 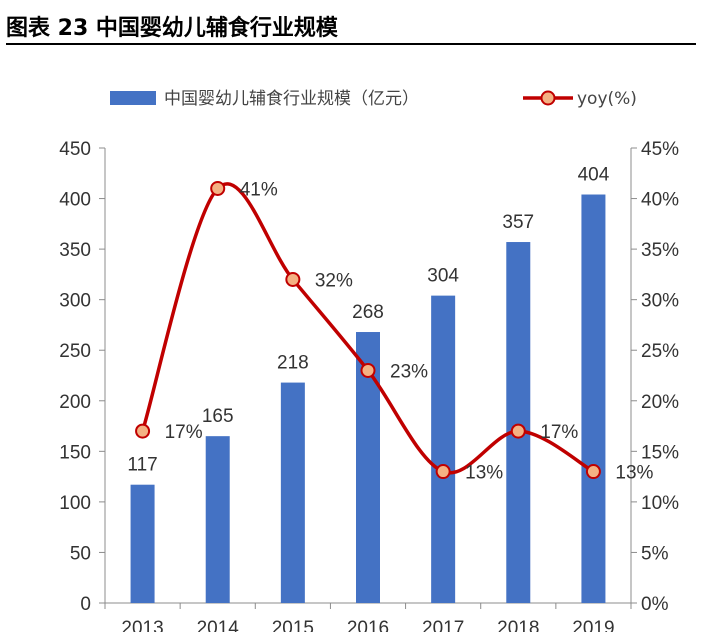 I want to click on legend-line-label: yoy(%), so click(x=607, y=99).